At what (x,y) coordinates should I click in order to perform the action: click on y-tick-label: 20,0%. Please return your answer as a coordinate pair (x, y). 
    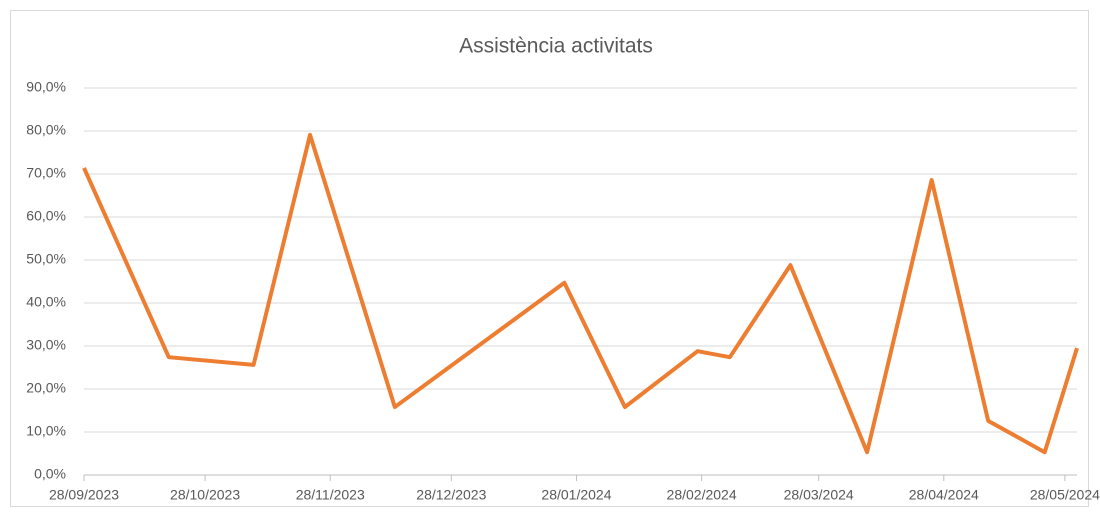
    Looking at the image, I should click on (46, 388).